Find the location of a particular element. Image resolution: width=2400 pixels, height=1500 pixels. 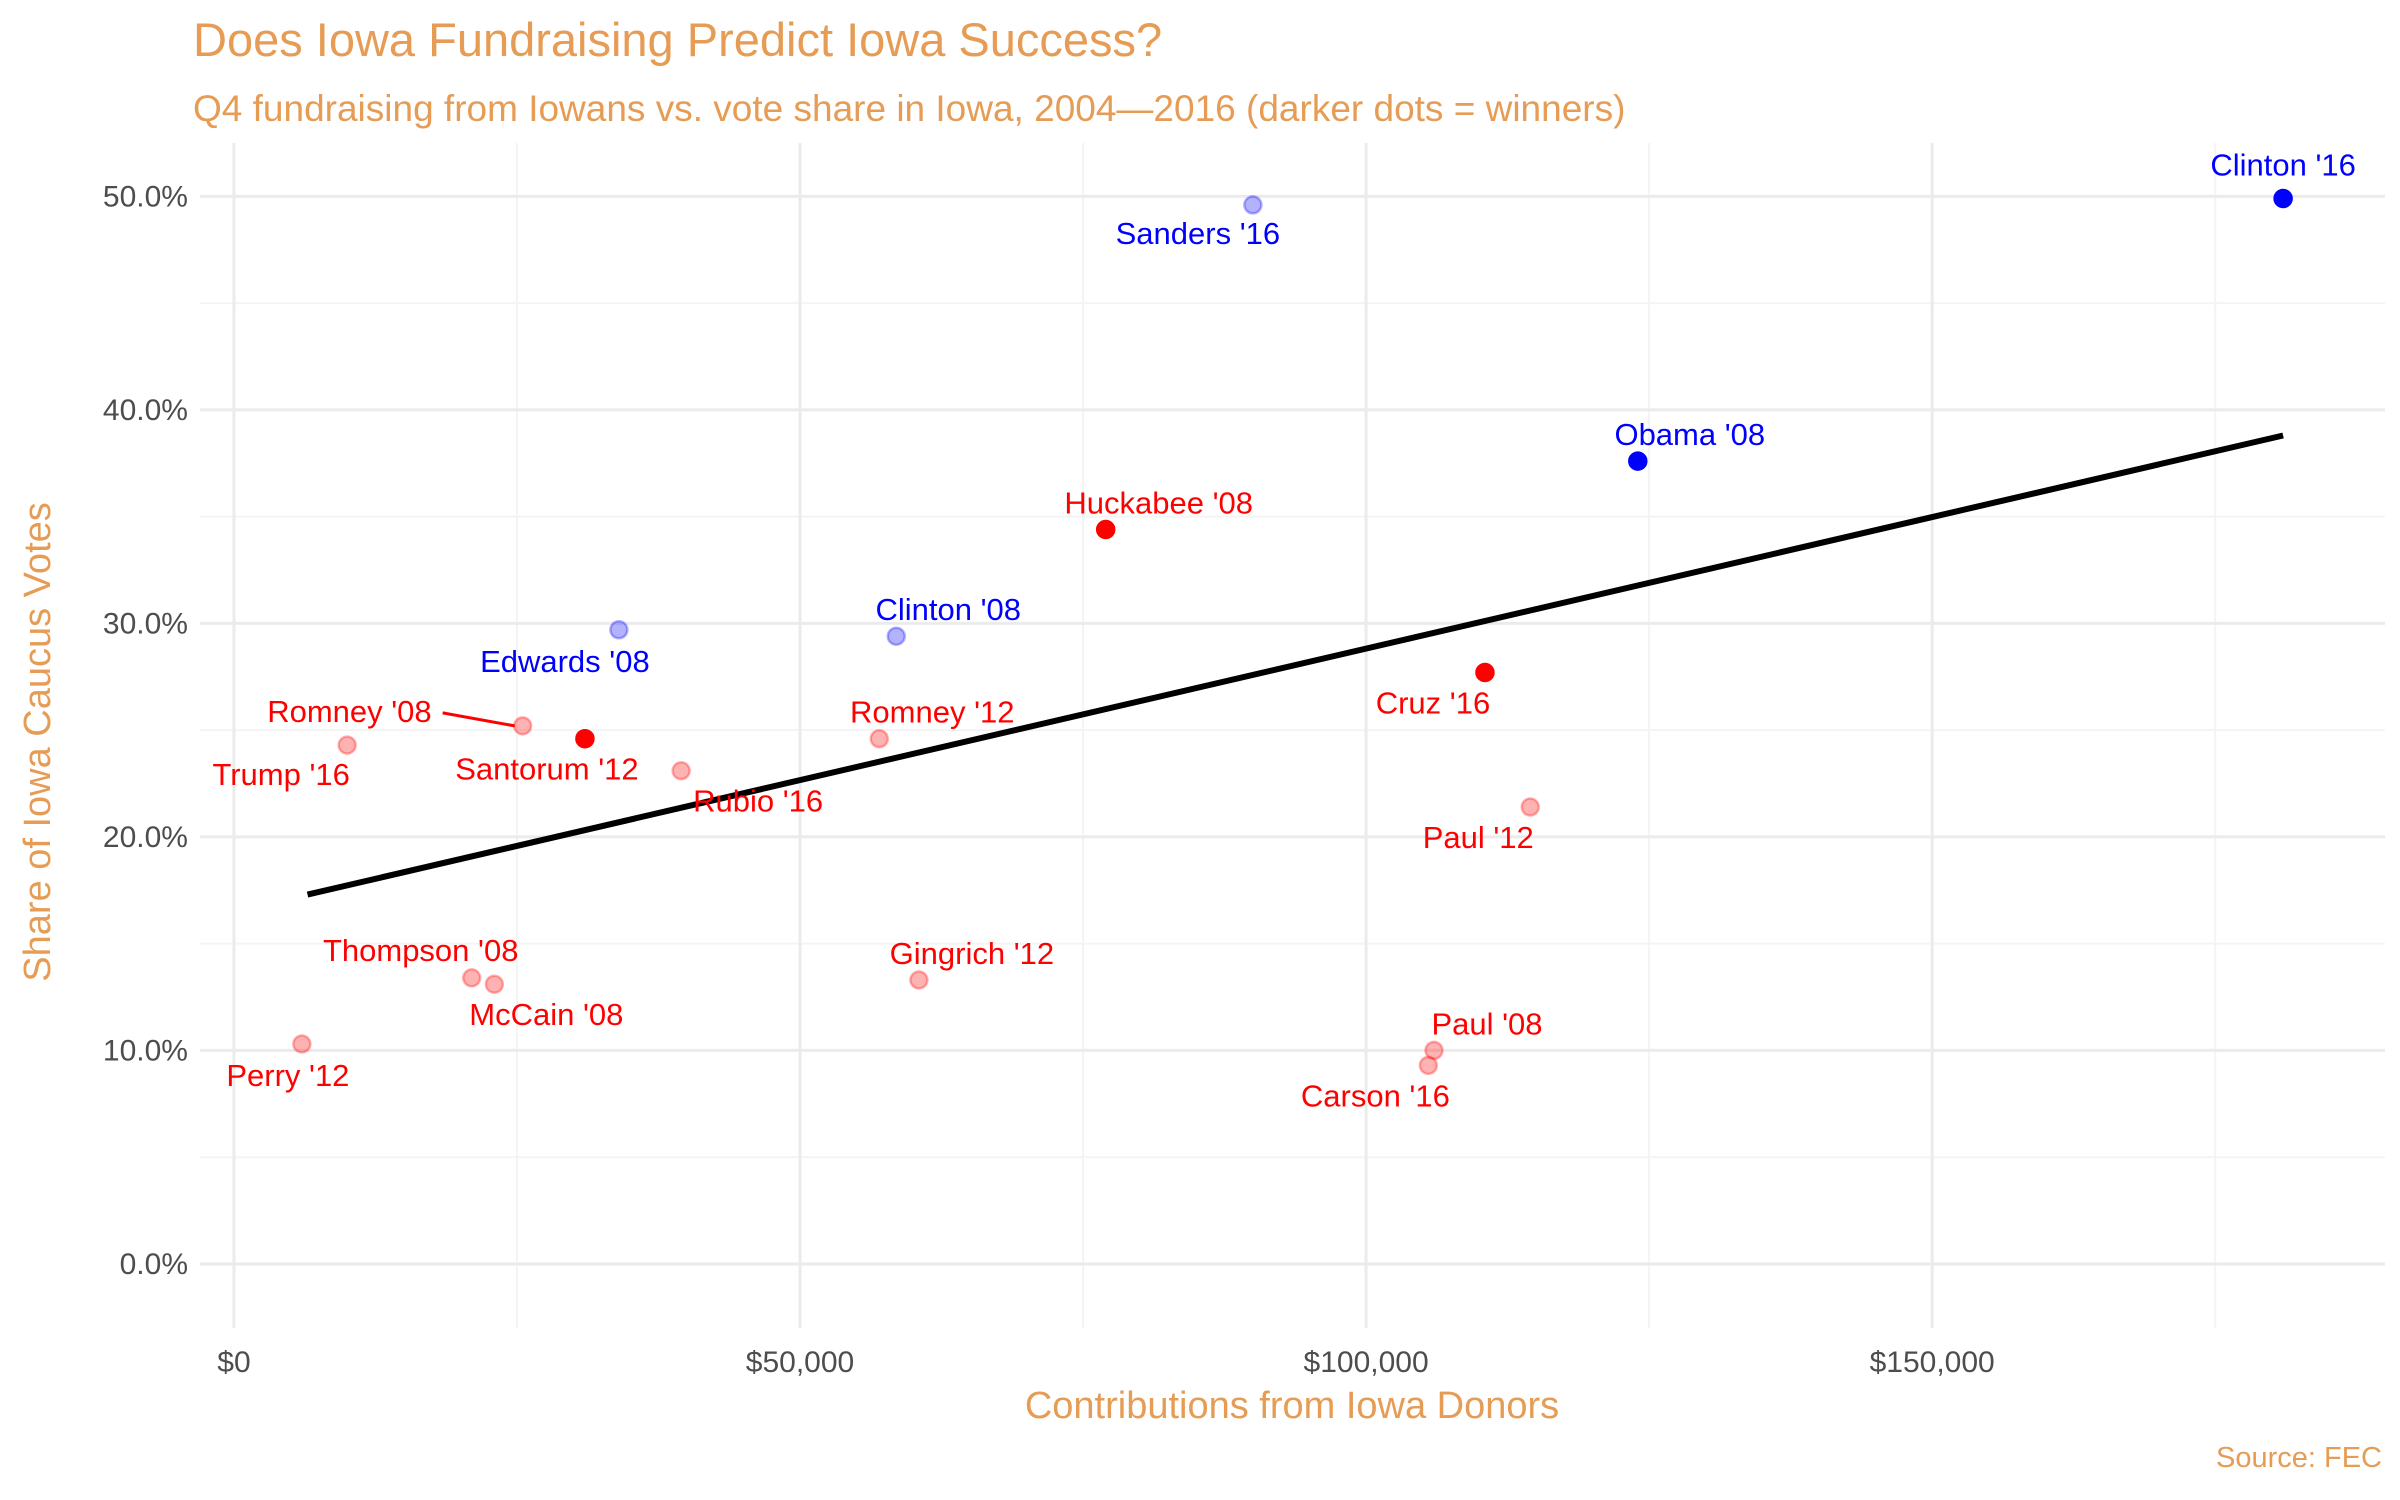

point-label-clinton-16: Clinton '16 is located at coordinates (2283, 165).